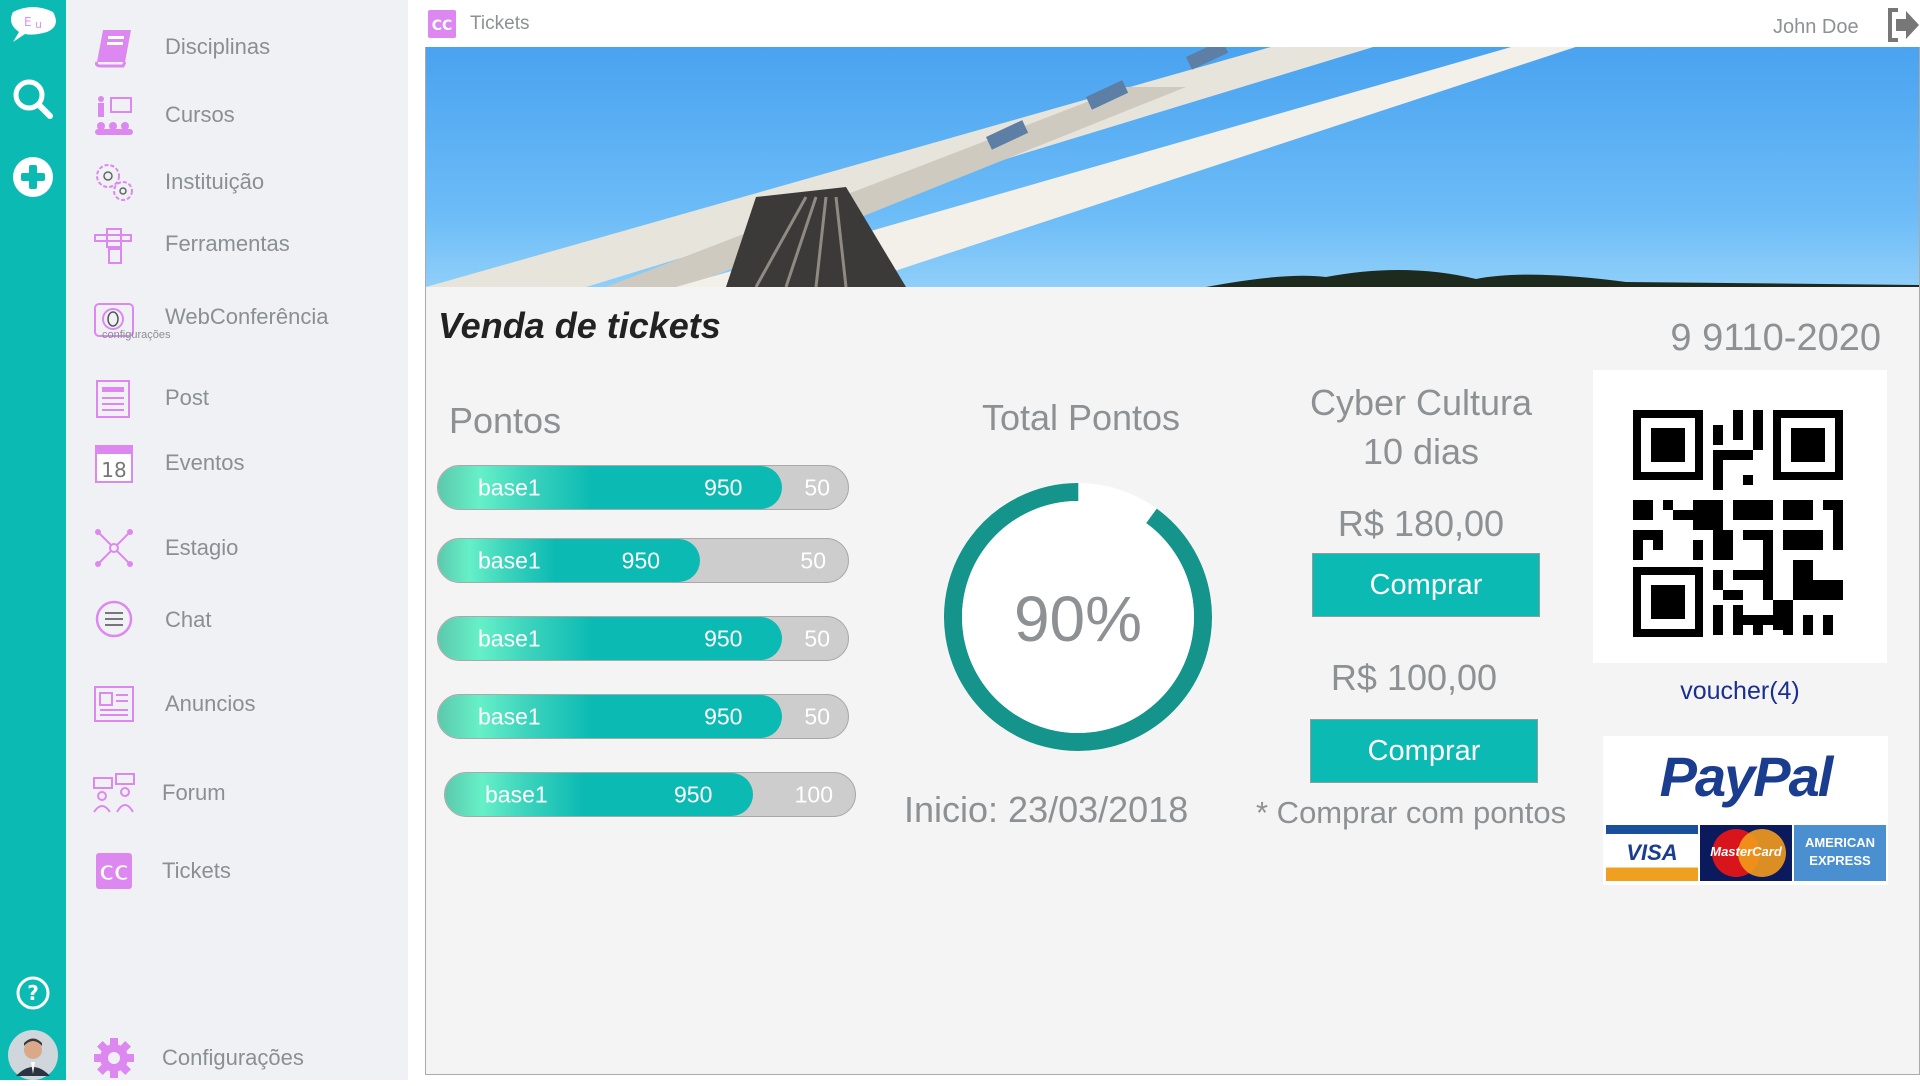 Image resolution: width=1920 pixels, height=1086 pixels. Describe the element at coordinates (33, 99) in the screenshot. I see `search-icon` at that location.